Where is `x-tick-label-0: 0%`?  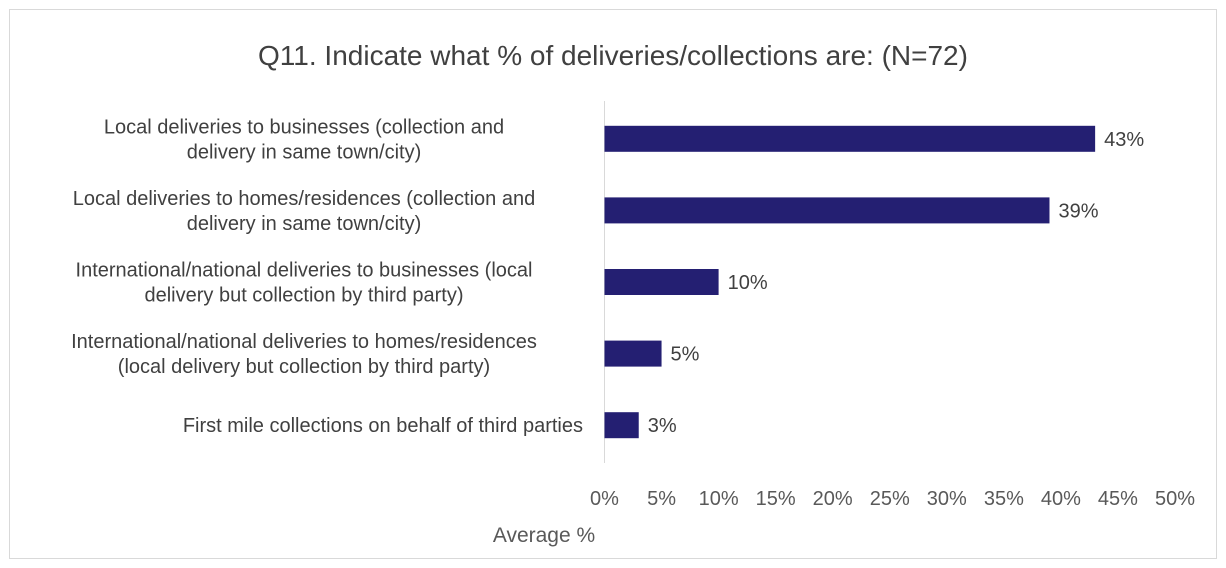 x-tick-label-0: 0% is located at coordinates (604, 499).